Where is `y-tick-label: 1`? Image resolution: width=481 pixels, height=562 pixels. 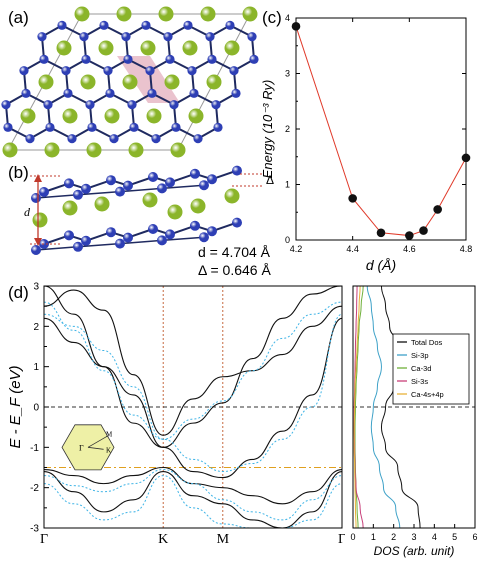 y-tick-label: 1 is located at coordinates (287, 185).